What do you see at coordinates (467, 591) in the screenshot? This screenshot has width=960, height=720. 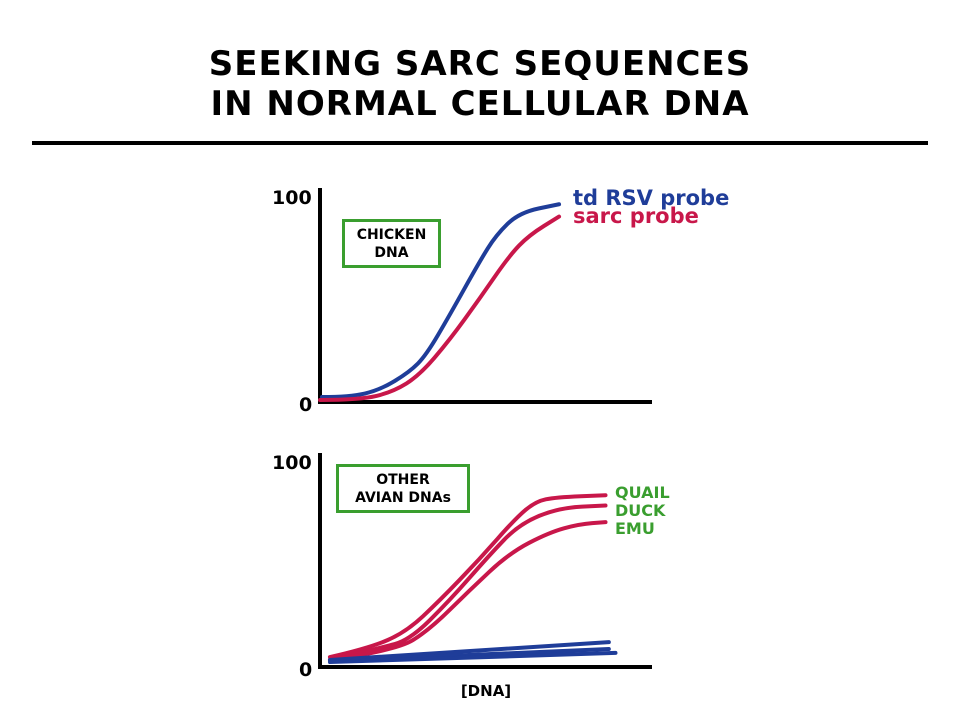 I see `chart2-series-emu` at bounding box center [467, 591].